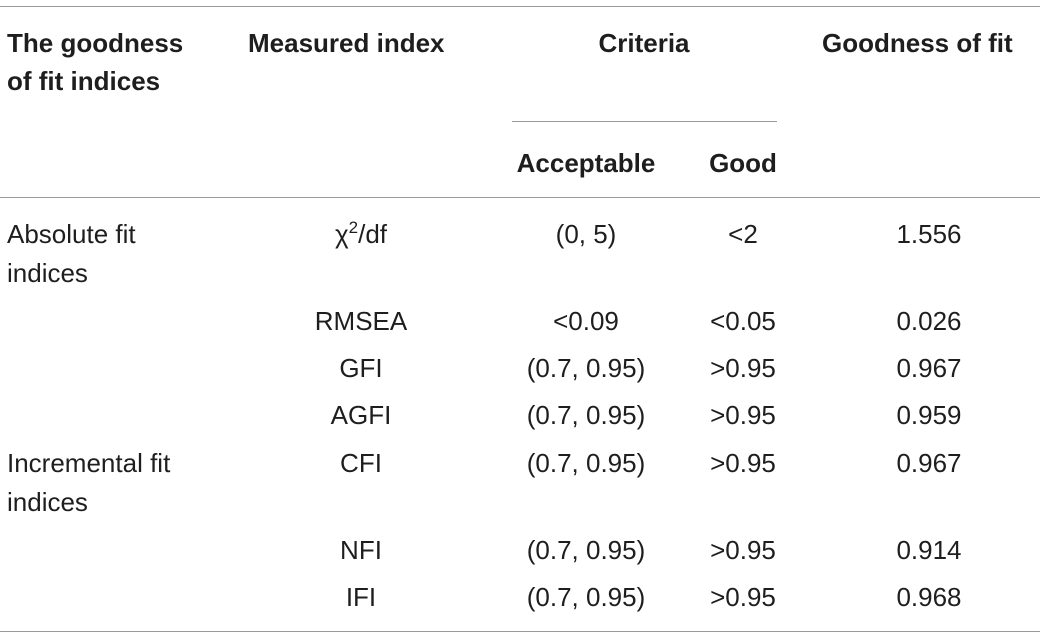  What do you see at coordinates (586, 163) in the screenshot?
I see `header-acceptable: Acceptable` at bounding box center [586, 163].